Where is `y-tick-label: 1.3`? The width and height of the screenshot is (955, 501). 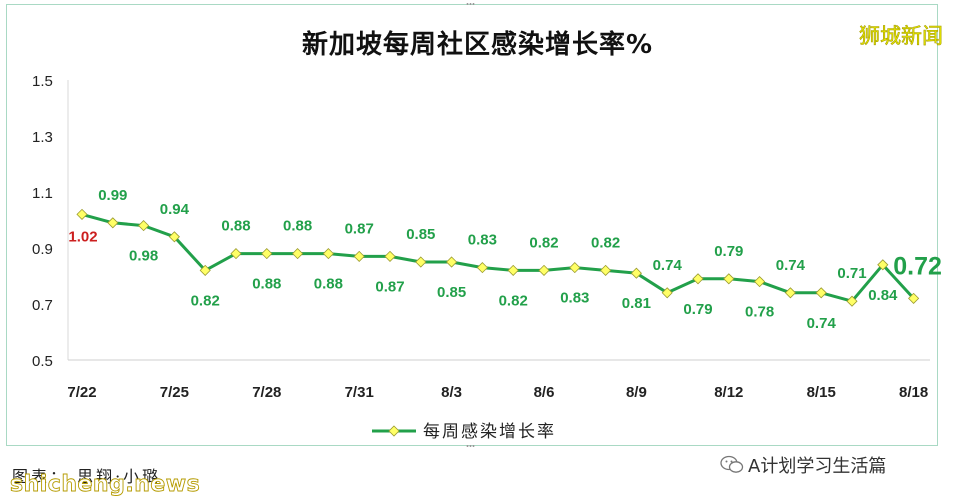 y-tick-label: 1.3 is located at coordinates (42, 137).